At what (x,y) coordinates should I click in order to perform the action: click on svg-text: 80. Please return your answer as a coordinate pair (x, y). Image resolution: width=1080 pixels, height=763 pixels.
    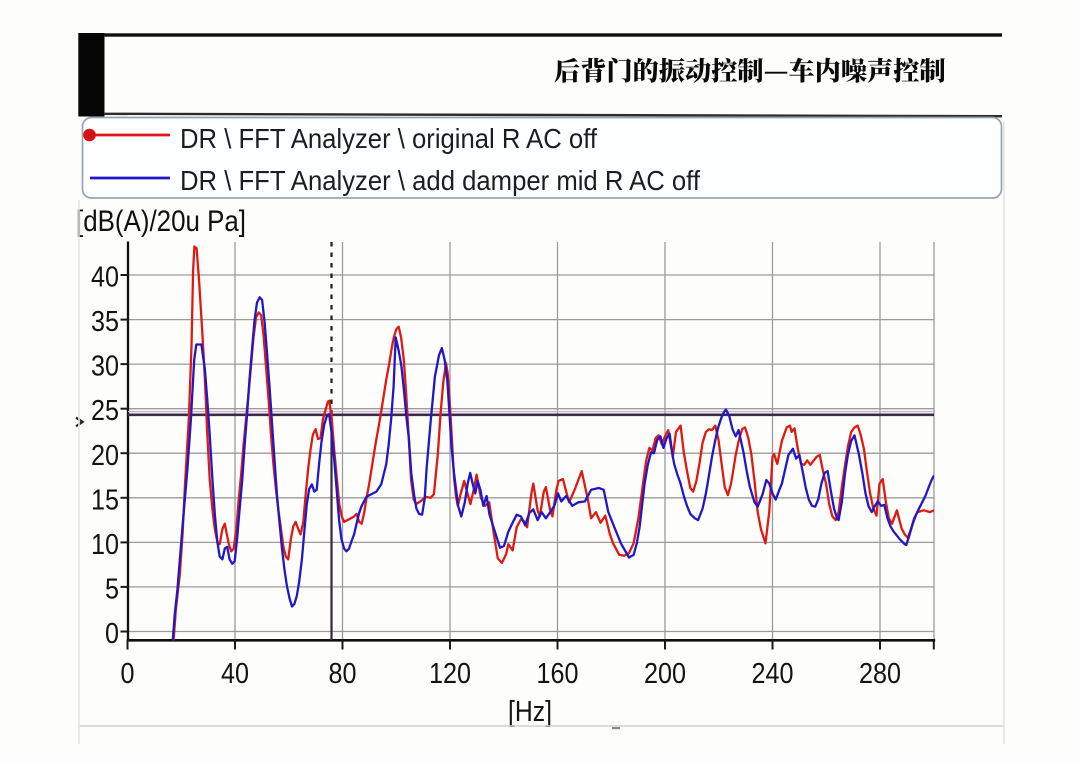
    Looking at the image, I should click on (343, 674).